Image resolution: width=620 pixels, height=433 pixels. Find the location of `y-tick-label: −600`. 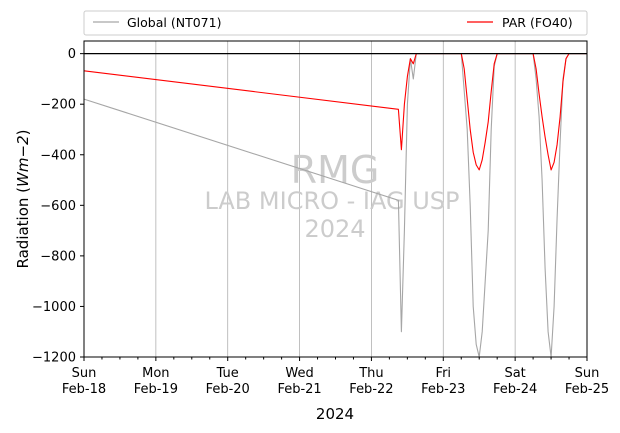

y-tick-label: −600 is located at coordinates (58, 206).